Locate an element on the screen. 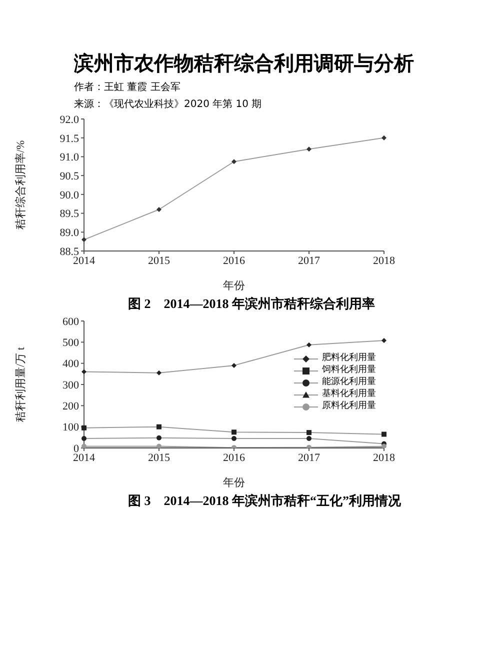 The height and width of the screenshot is (649, 502). text: 滨州市农作物秸秆综合利用调研与分析 is located at coordinates (244, 63).